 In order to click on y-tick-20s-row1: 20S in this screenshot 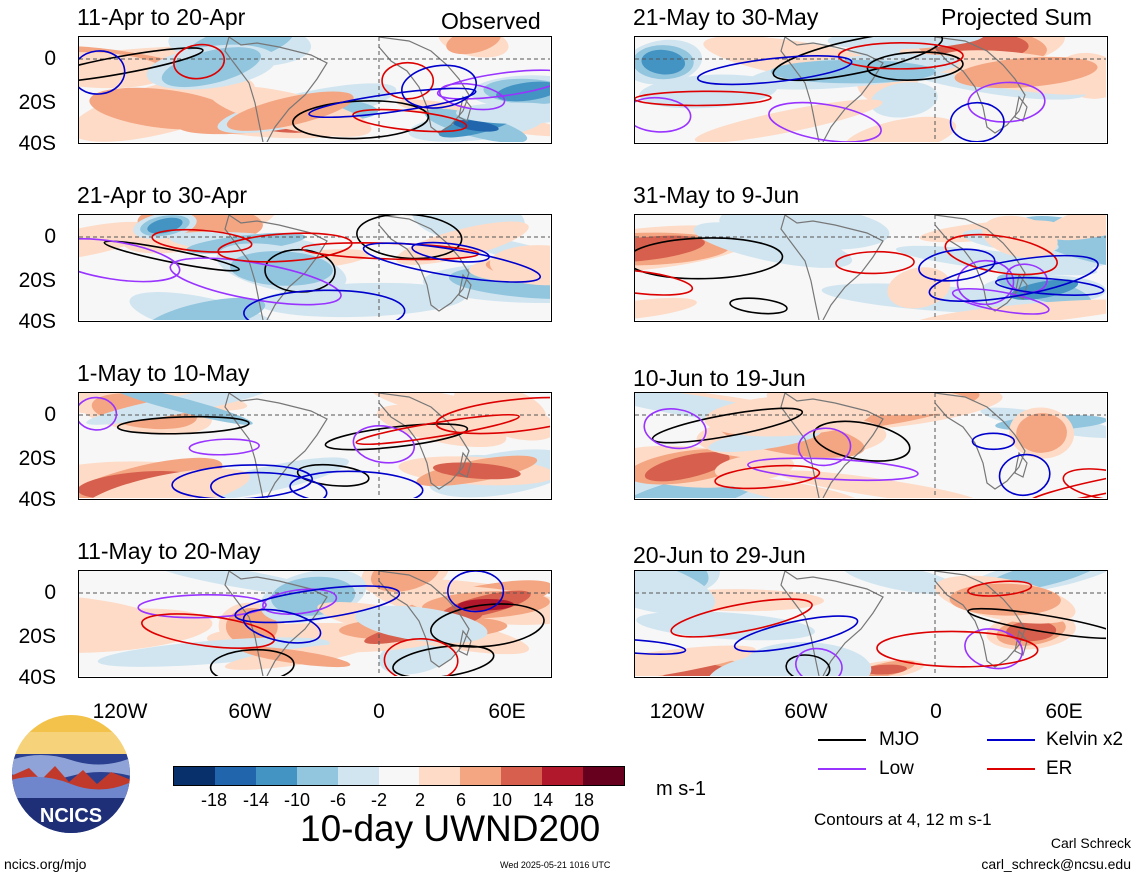, I will do `click(37, 102)`.